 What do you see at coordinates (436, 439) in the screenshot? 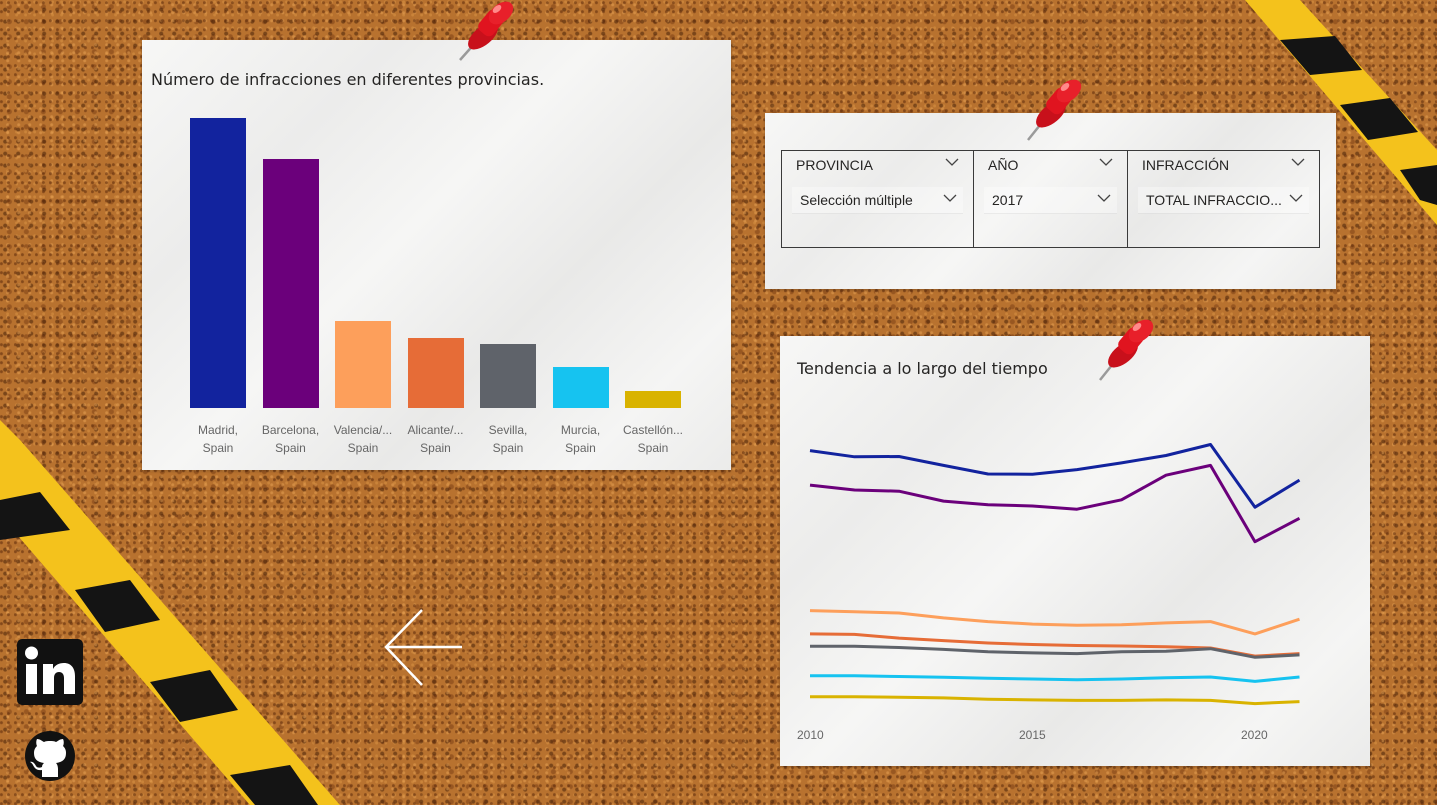
I see `bar-category-label: Alicante/... Spain` at bounding box center [436, 439].